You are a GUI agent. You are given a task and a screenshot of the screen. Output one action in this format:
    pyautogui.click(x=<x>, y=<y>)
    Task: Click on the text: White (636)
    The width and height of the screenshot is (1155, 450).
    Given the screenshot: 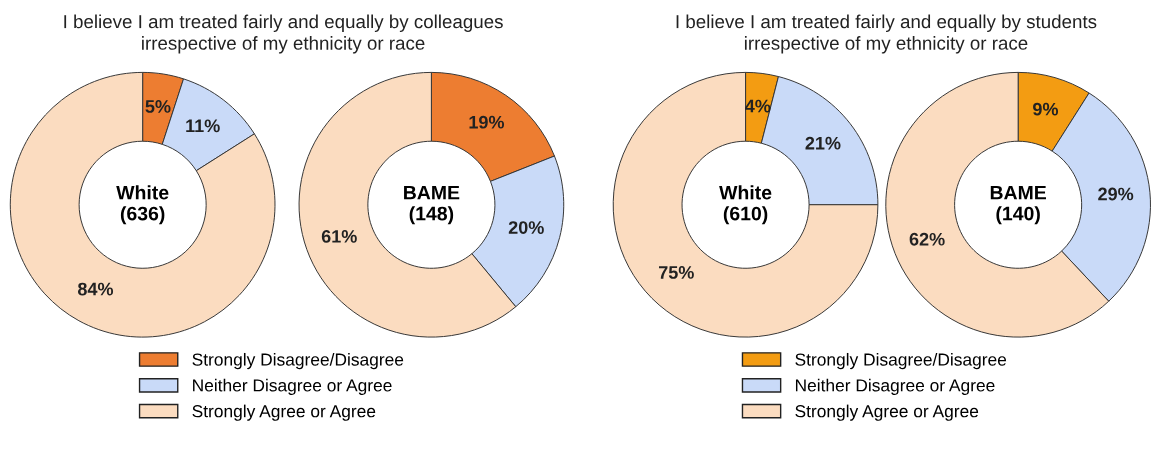 What is the action you would take?
    pyautogui.click(x=142, y=205)
    